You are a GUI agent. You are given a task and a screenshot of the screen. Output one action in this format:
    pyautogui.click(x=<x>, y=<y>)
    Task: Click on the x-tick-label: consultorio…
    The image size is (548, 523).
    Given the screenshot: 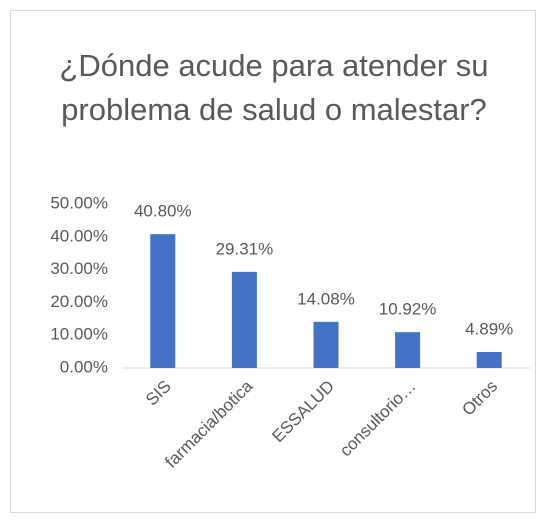 What is the action you would take?
    pyautogui.click(x=378, y=419)
    